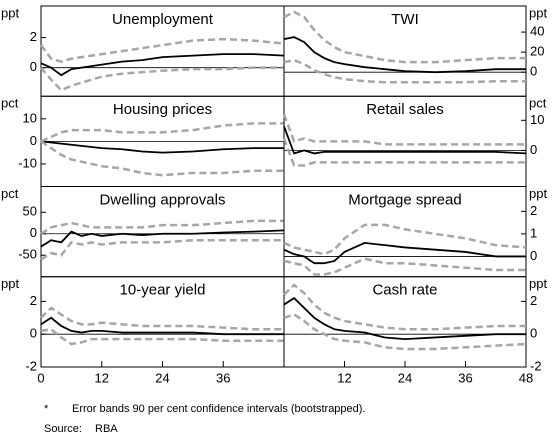  I want to click on panel-title: TWI, so click(405, 19).